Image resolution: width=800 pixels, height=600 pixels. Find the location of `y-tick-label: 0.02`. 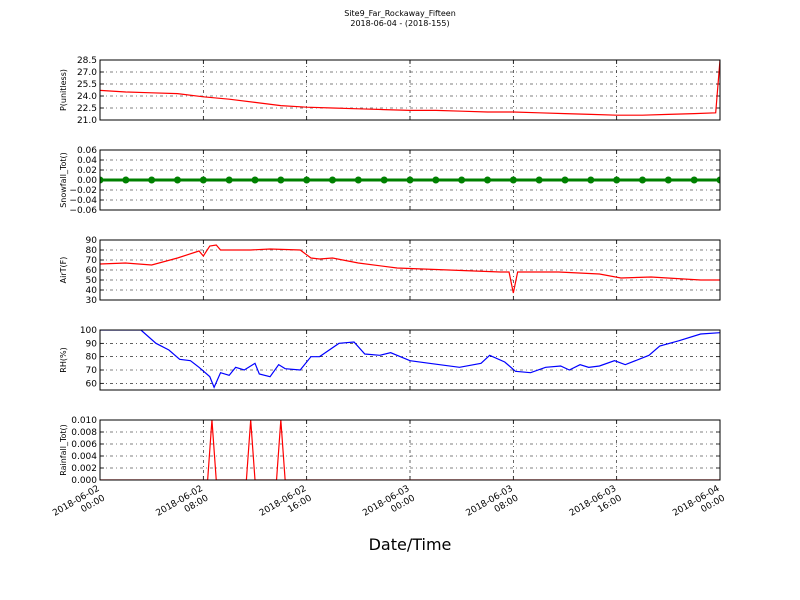

y-tick-label: 0.02 is located at coordinates (87, 171).